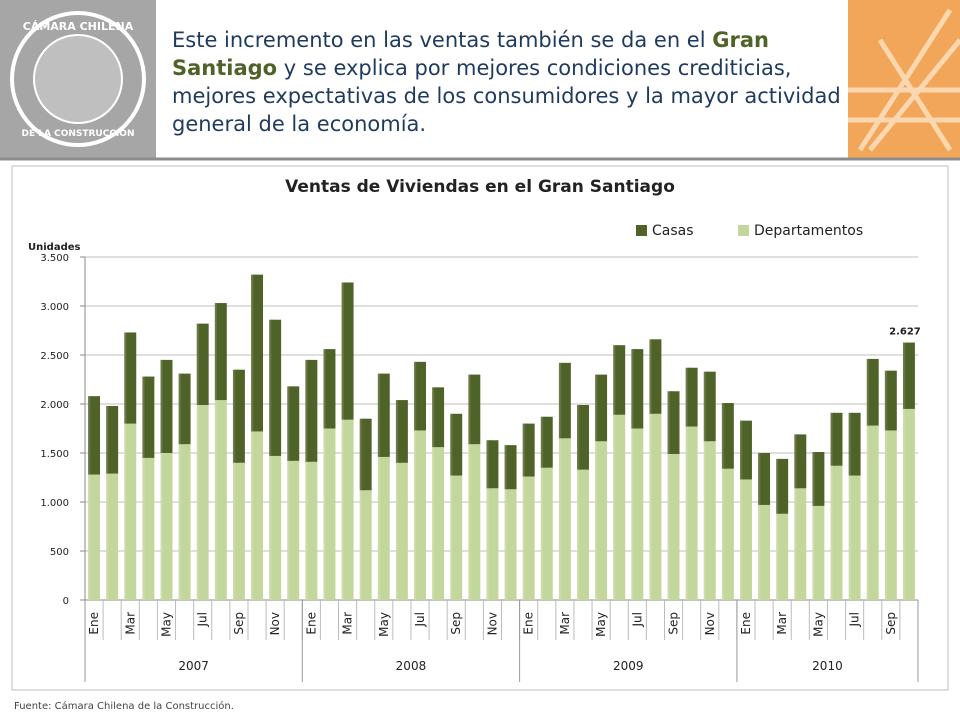  I want to click on logo-inner, so click(78, 79).